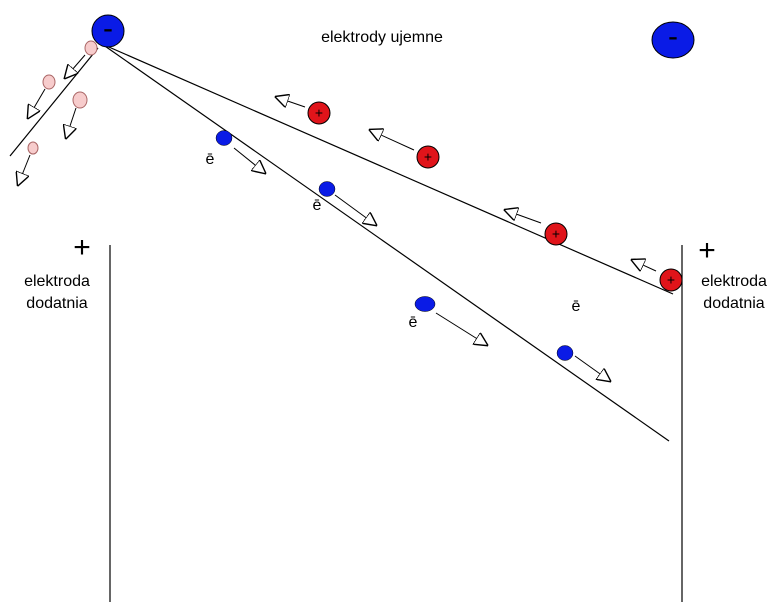 Image resolution: width=781 pixels, height=602 pixels. I want to click on title: elektrody ujemne, so click(382, 37).